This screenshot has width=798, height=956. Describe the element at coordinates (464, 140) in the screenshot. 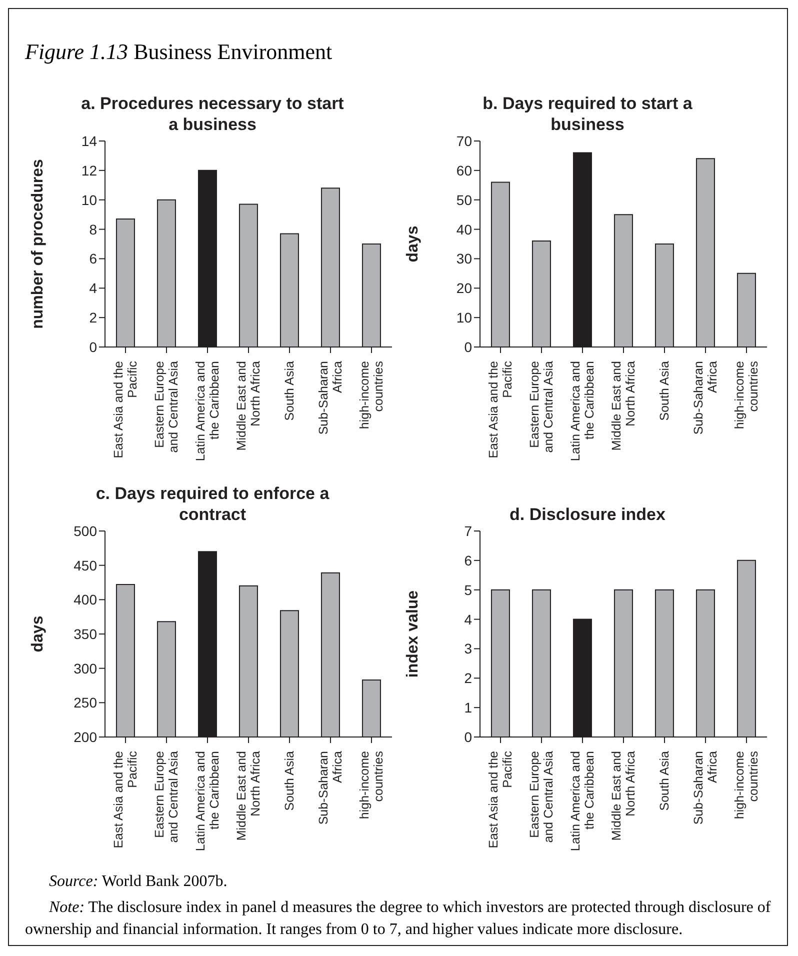

I see `y-tick-label: 70` at that location.